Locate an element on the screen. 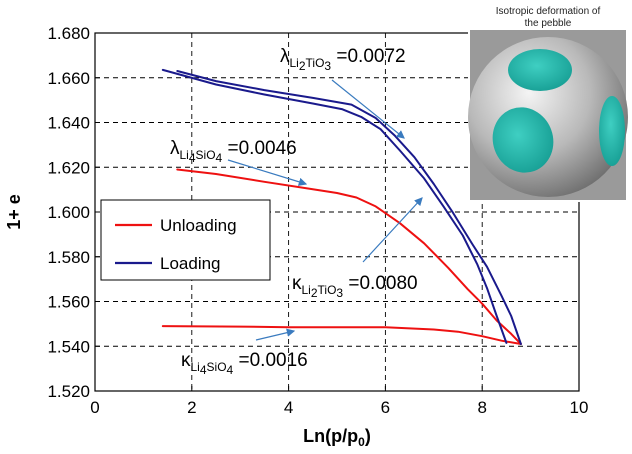  y-tick-label: 1.580 is located at coordinates (68, 257).